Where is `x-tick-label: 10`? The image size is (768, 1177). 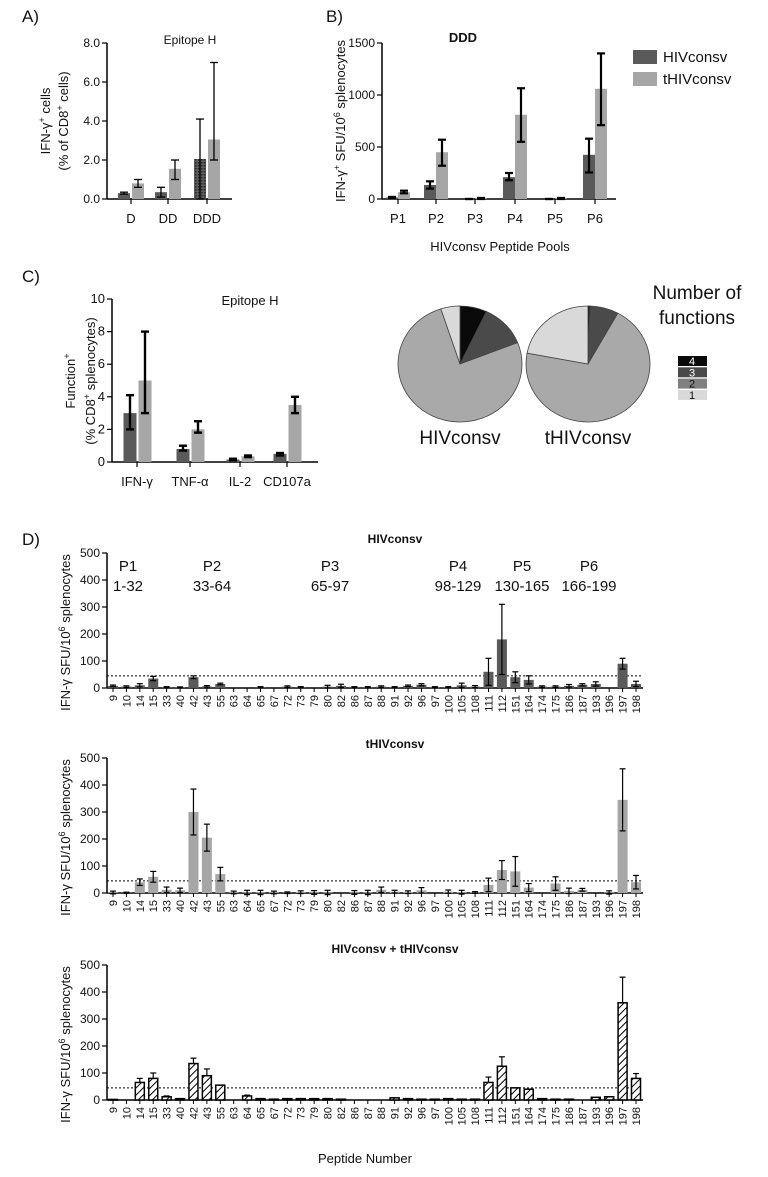 x-tick-label: 10 is located at coordinates (127, 906).